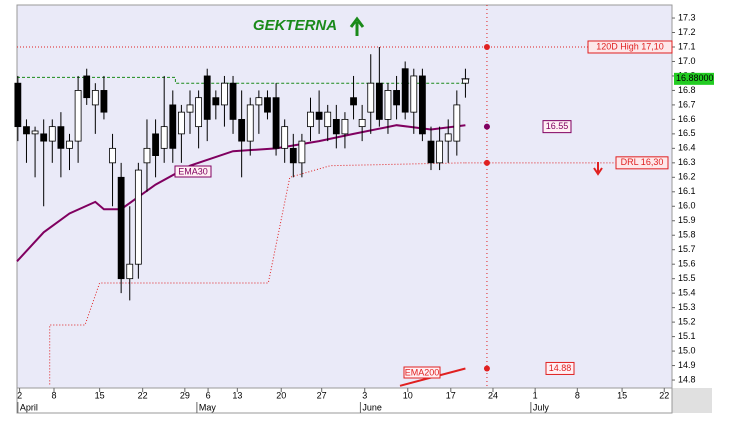 The image size is (736, 433). Describe the element at coordinates (687, 90) in the screenshot. I see `y-tick-label: 16.8` at that location.